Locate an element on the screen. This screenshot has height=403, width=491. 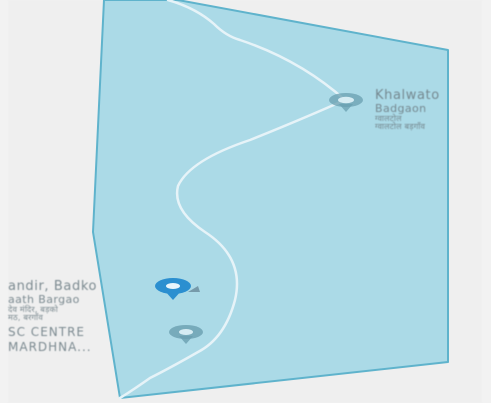
place-label-line: andir, Badko is located at coordinates (53, 286).